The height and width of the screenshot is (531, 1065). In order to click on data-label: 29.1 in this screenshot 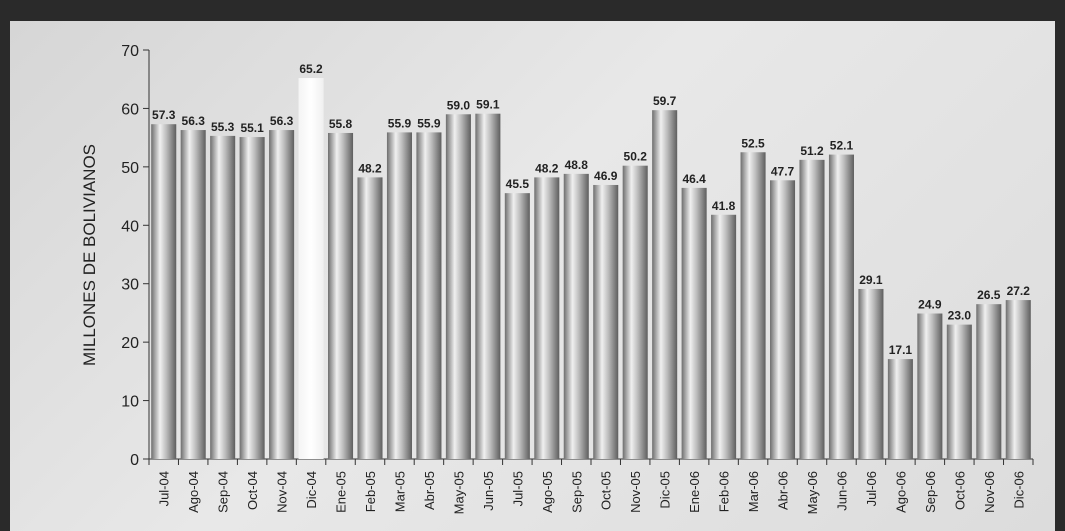, I will do `click(871, 280)`.